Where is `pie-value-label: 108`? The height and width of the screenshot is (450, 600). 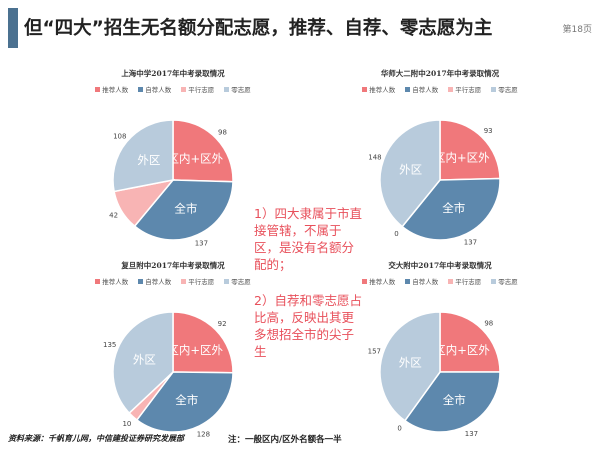 pie-value-label: 108 is located at coordinates (119, 137).